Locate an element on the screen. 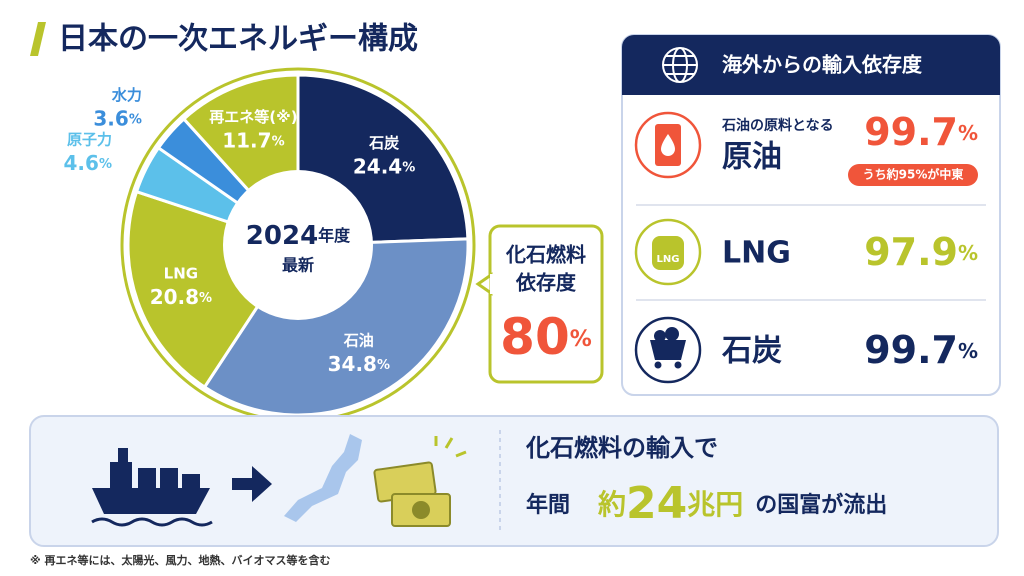 The width and height of the screenshot is (1024, 576). footnote: ※ 再エネ等には、太陽光、風力、地熱、バイオマス等を含む is located at coordinates (180, 560).